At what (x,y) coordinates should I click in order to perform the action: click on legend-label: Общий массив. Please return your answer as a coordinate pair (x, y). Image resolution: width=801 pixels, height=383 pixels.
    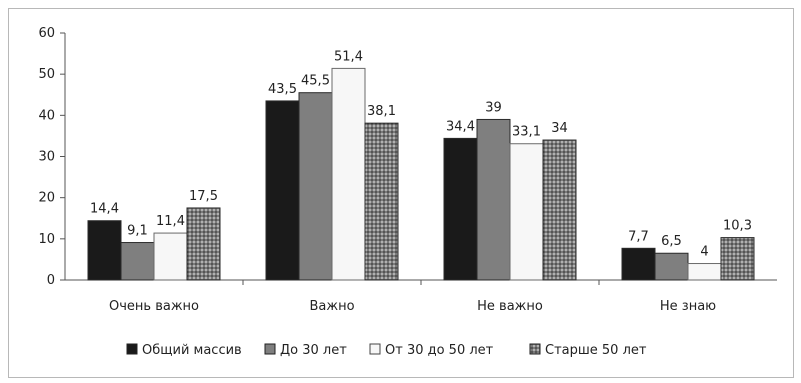
    Looking at the image, I should click on (192, 350).